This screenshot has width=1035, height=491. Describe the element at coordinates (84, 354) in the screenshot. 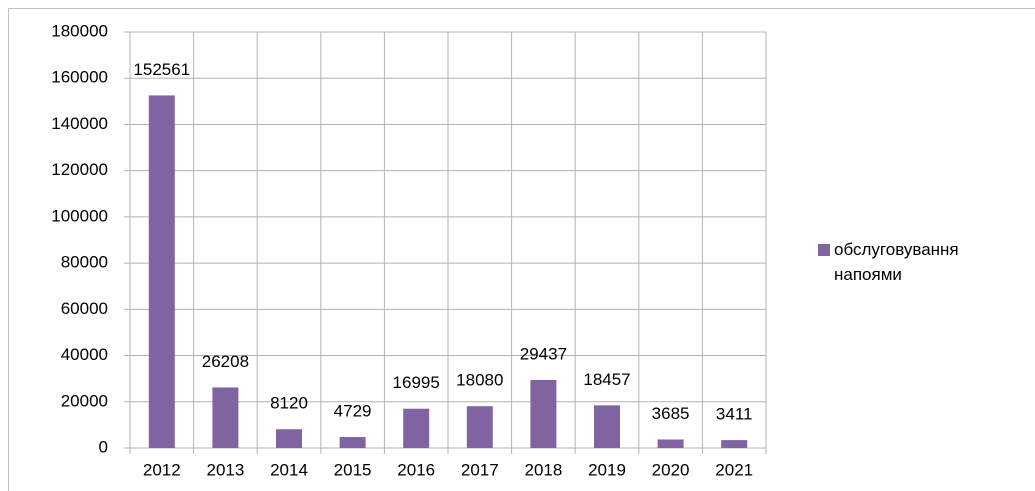

I see `y-tick-label: 40000` at that location.